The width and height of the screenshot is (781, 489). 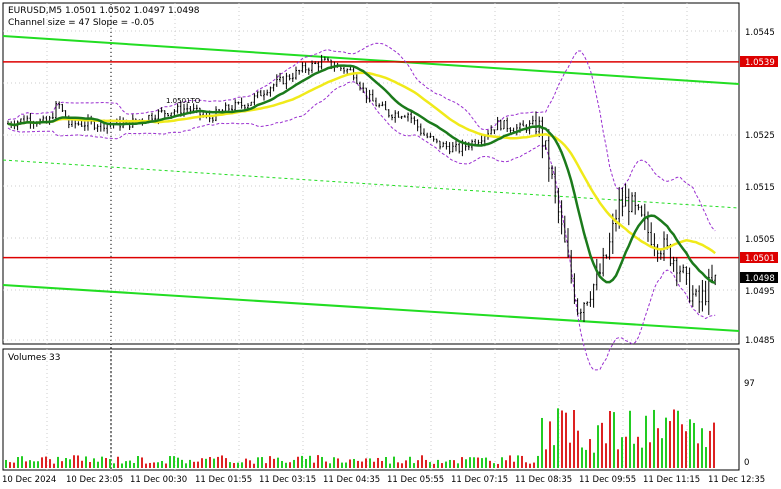 I want to click on volume-axis-min: 0, so click(x=746, y=463).